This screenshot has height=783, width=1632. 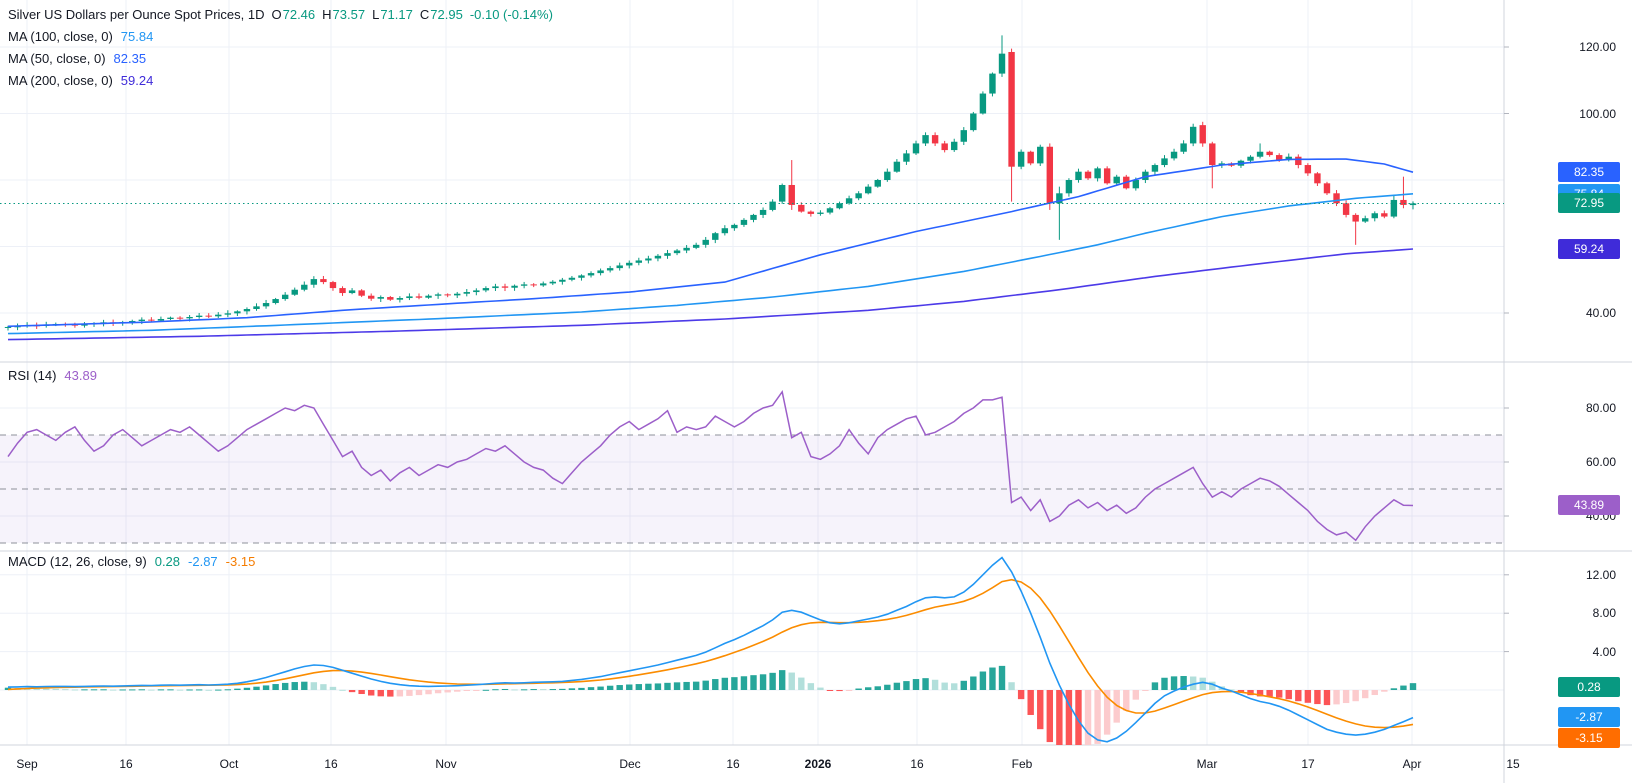 I want to click on ma-legend-row-2: MA (200, close, 0) 59.24, so click(x=280, y=81).